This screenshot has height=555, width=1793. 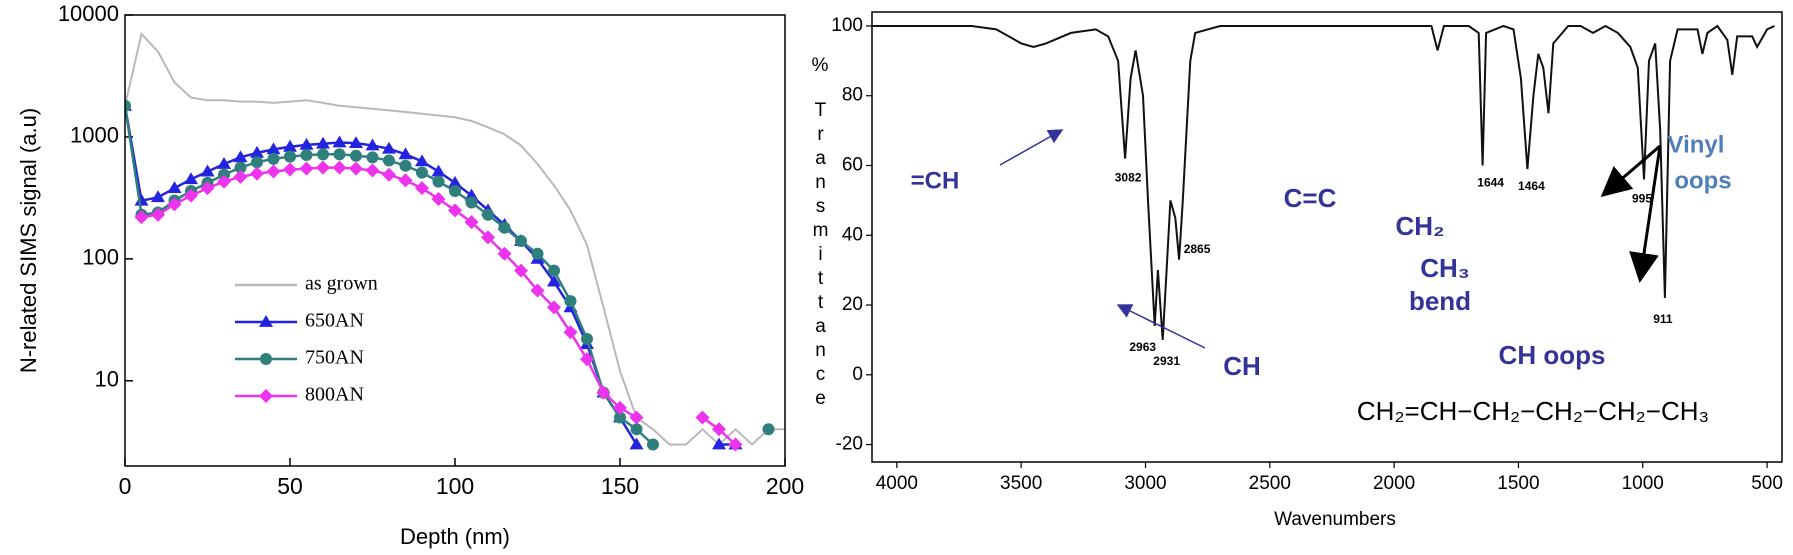 I want to click on peak-label: 2931, so click(x=1166, y=361).